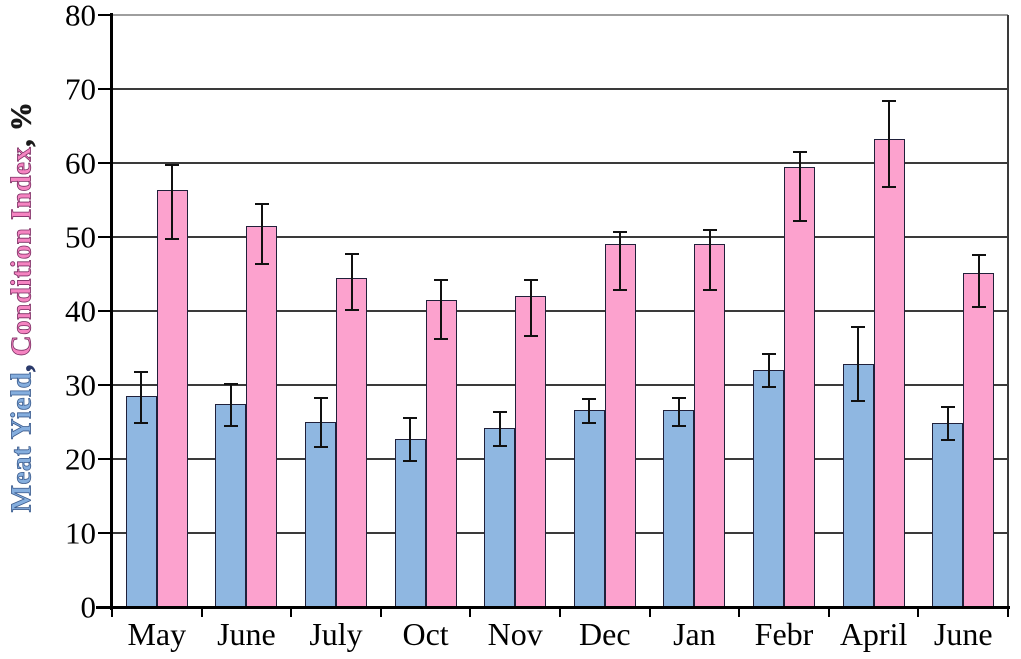 The height and width of the screenshot is (659, 1021). What do you see at coordinates (515, 634) in the screenshot?
I see `x-tick-label-4: Nov` at bounding box center [515, 634].